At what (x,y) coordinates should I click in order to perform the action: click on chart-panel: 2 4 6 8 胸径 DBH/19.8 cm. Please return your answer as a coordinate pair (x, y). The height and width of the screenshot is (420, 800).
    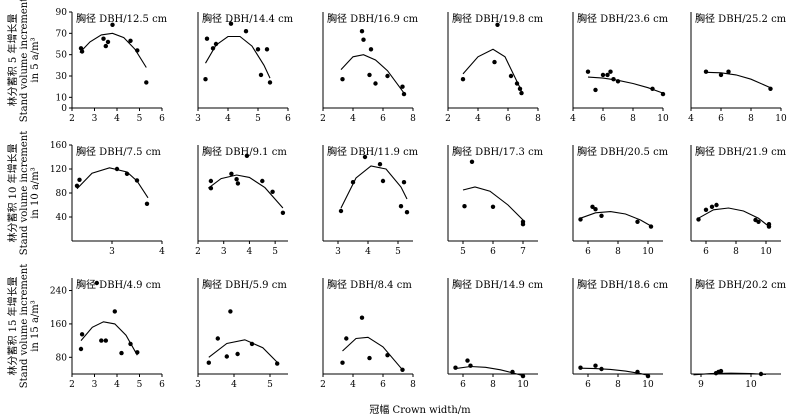
    Looking at the image, I should click on (494, 68).